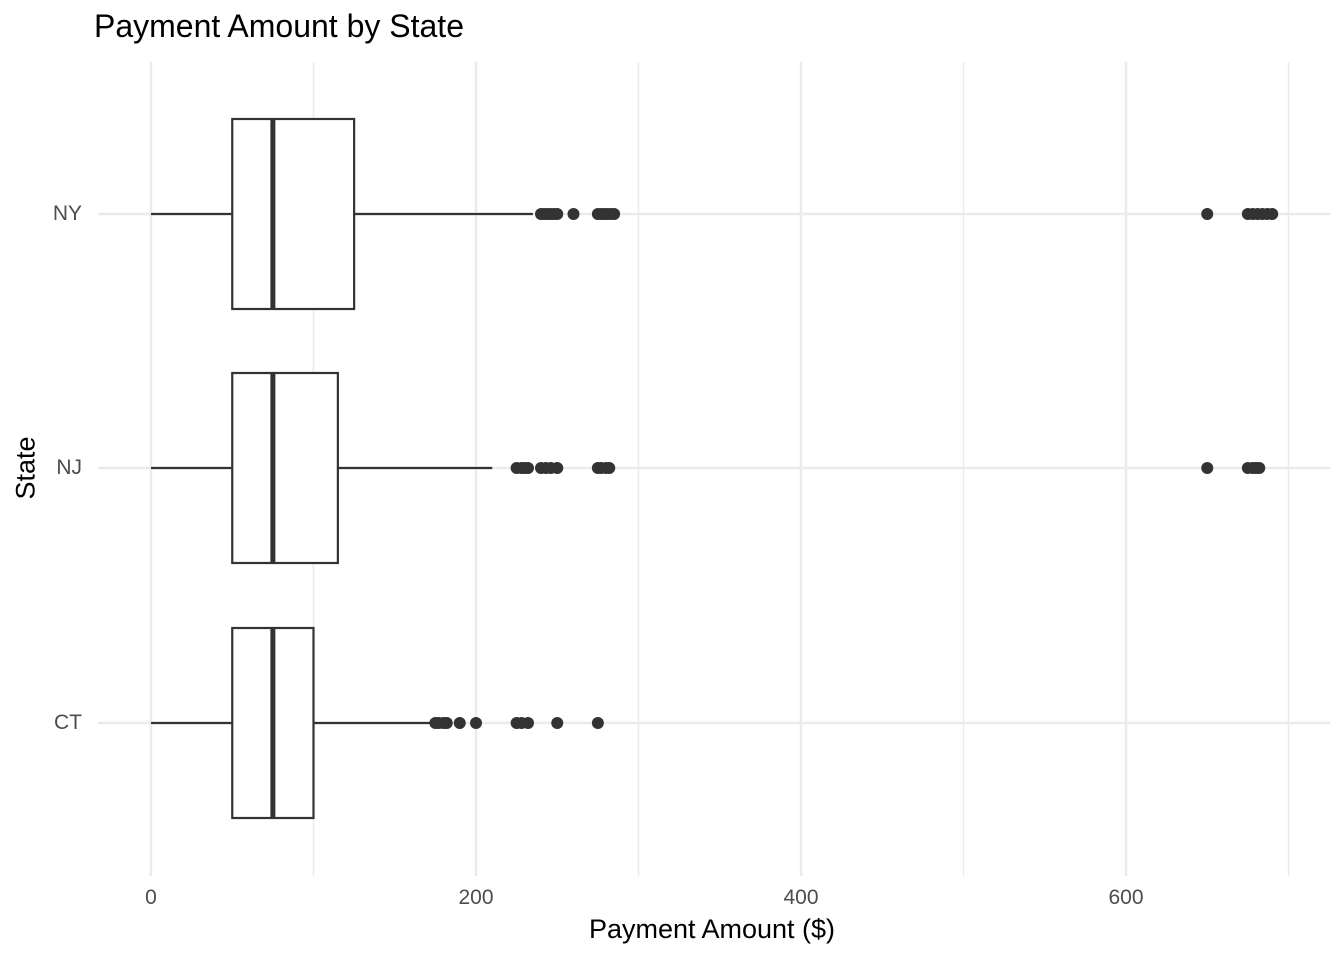 This screenshot has height=960, width=1344. I want to click on x-tick-label: 600, so click(1126, 897).